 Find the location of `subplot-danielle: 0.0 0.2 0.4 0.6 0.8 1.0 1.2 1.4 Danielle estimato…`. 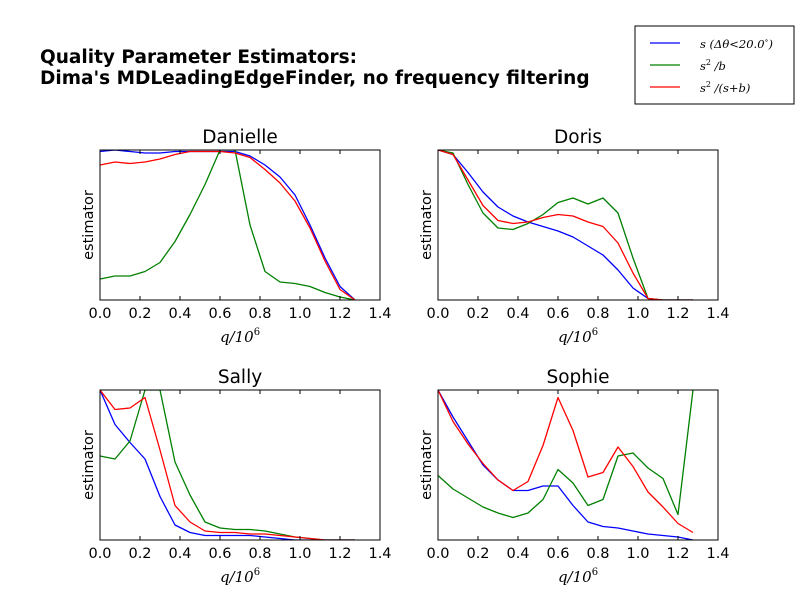

subplot-danielle: 0.0 0.2 0.4 0.6 0.8 1.0 1.2 1.4 Danielle estimato… is located at coordinates (236, 236).